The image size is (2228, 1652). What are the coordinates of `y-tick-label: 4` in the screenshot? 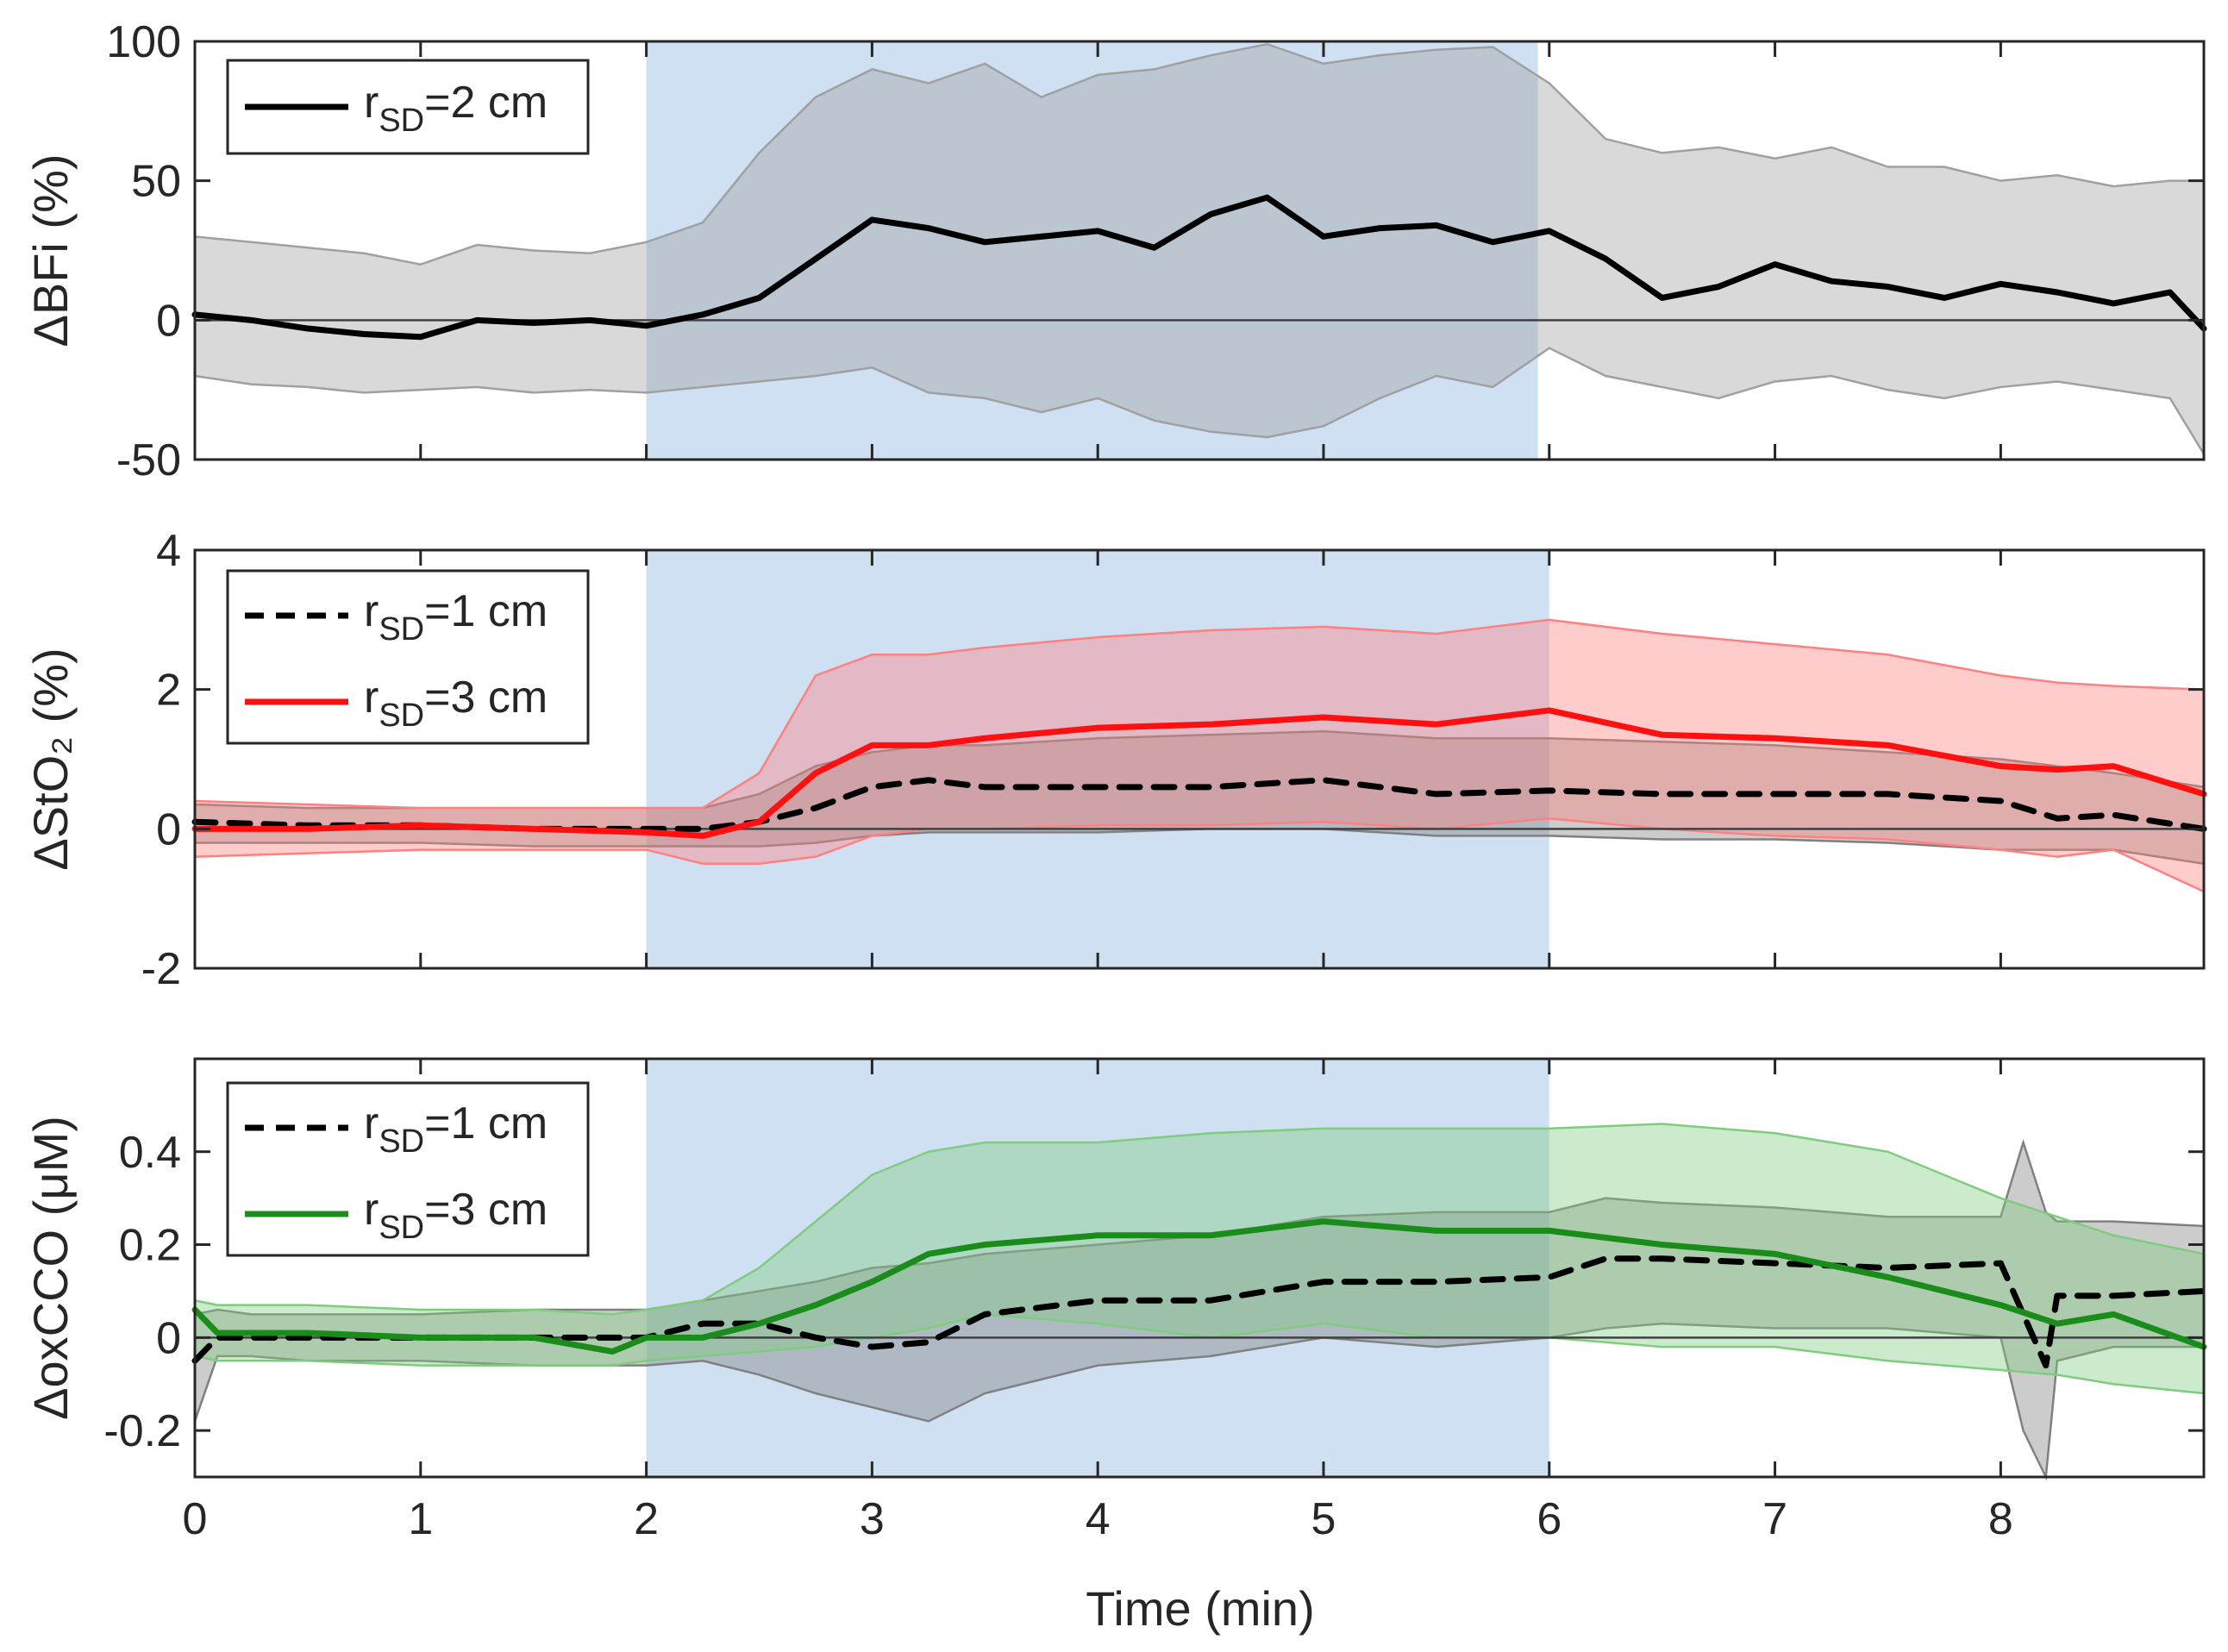 It's located at (168, 551).